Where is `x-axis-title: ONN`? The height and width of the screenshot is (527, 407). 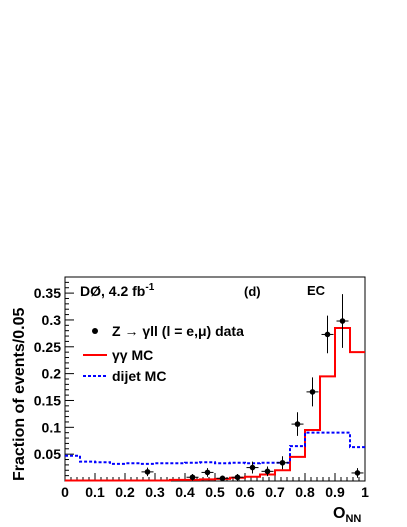
x-axis-title: ONN is located at coordinates (347, 515).